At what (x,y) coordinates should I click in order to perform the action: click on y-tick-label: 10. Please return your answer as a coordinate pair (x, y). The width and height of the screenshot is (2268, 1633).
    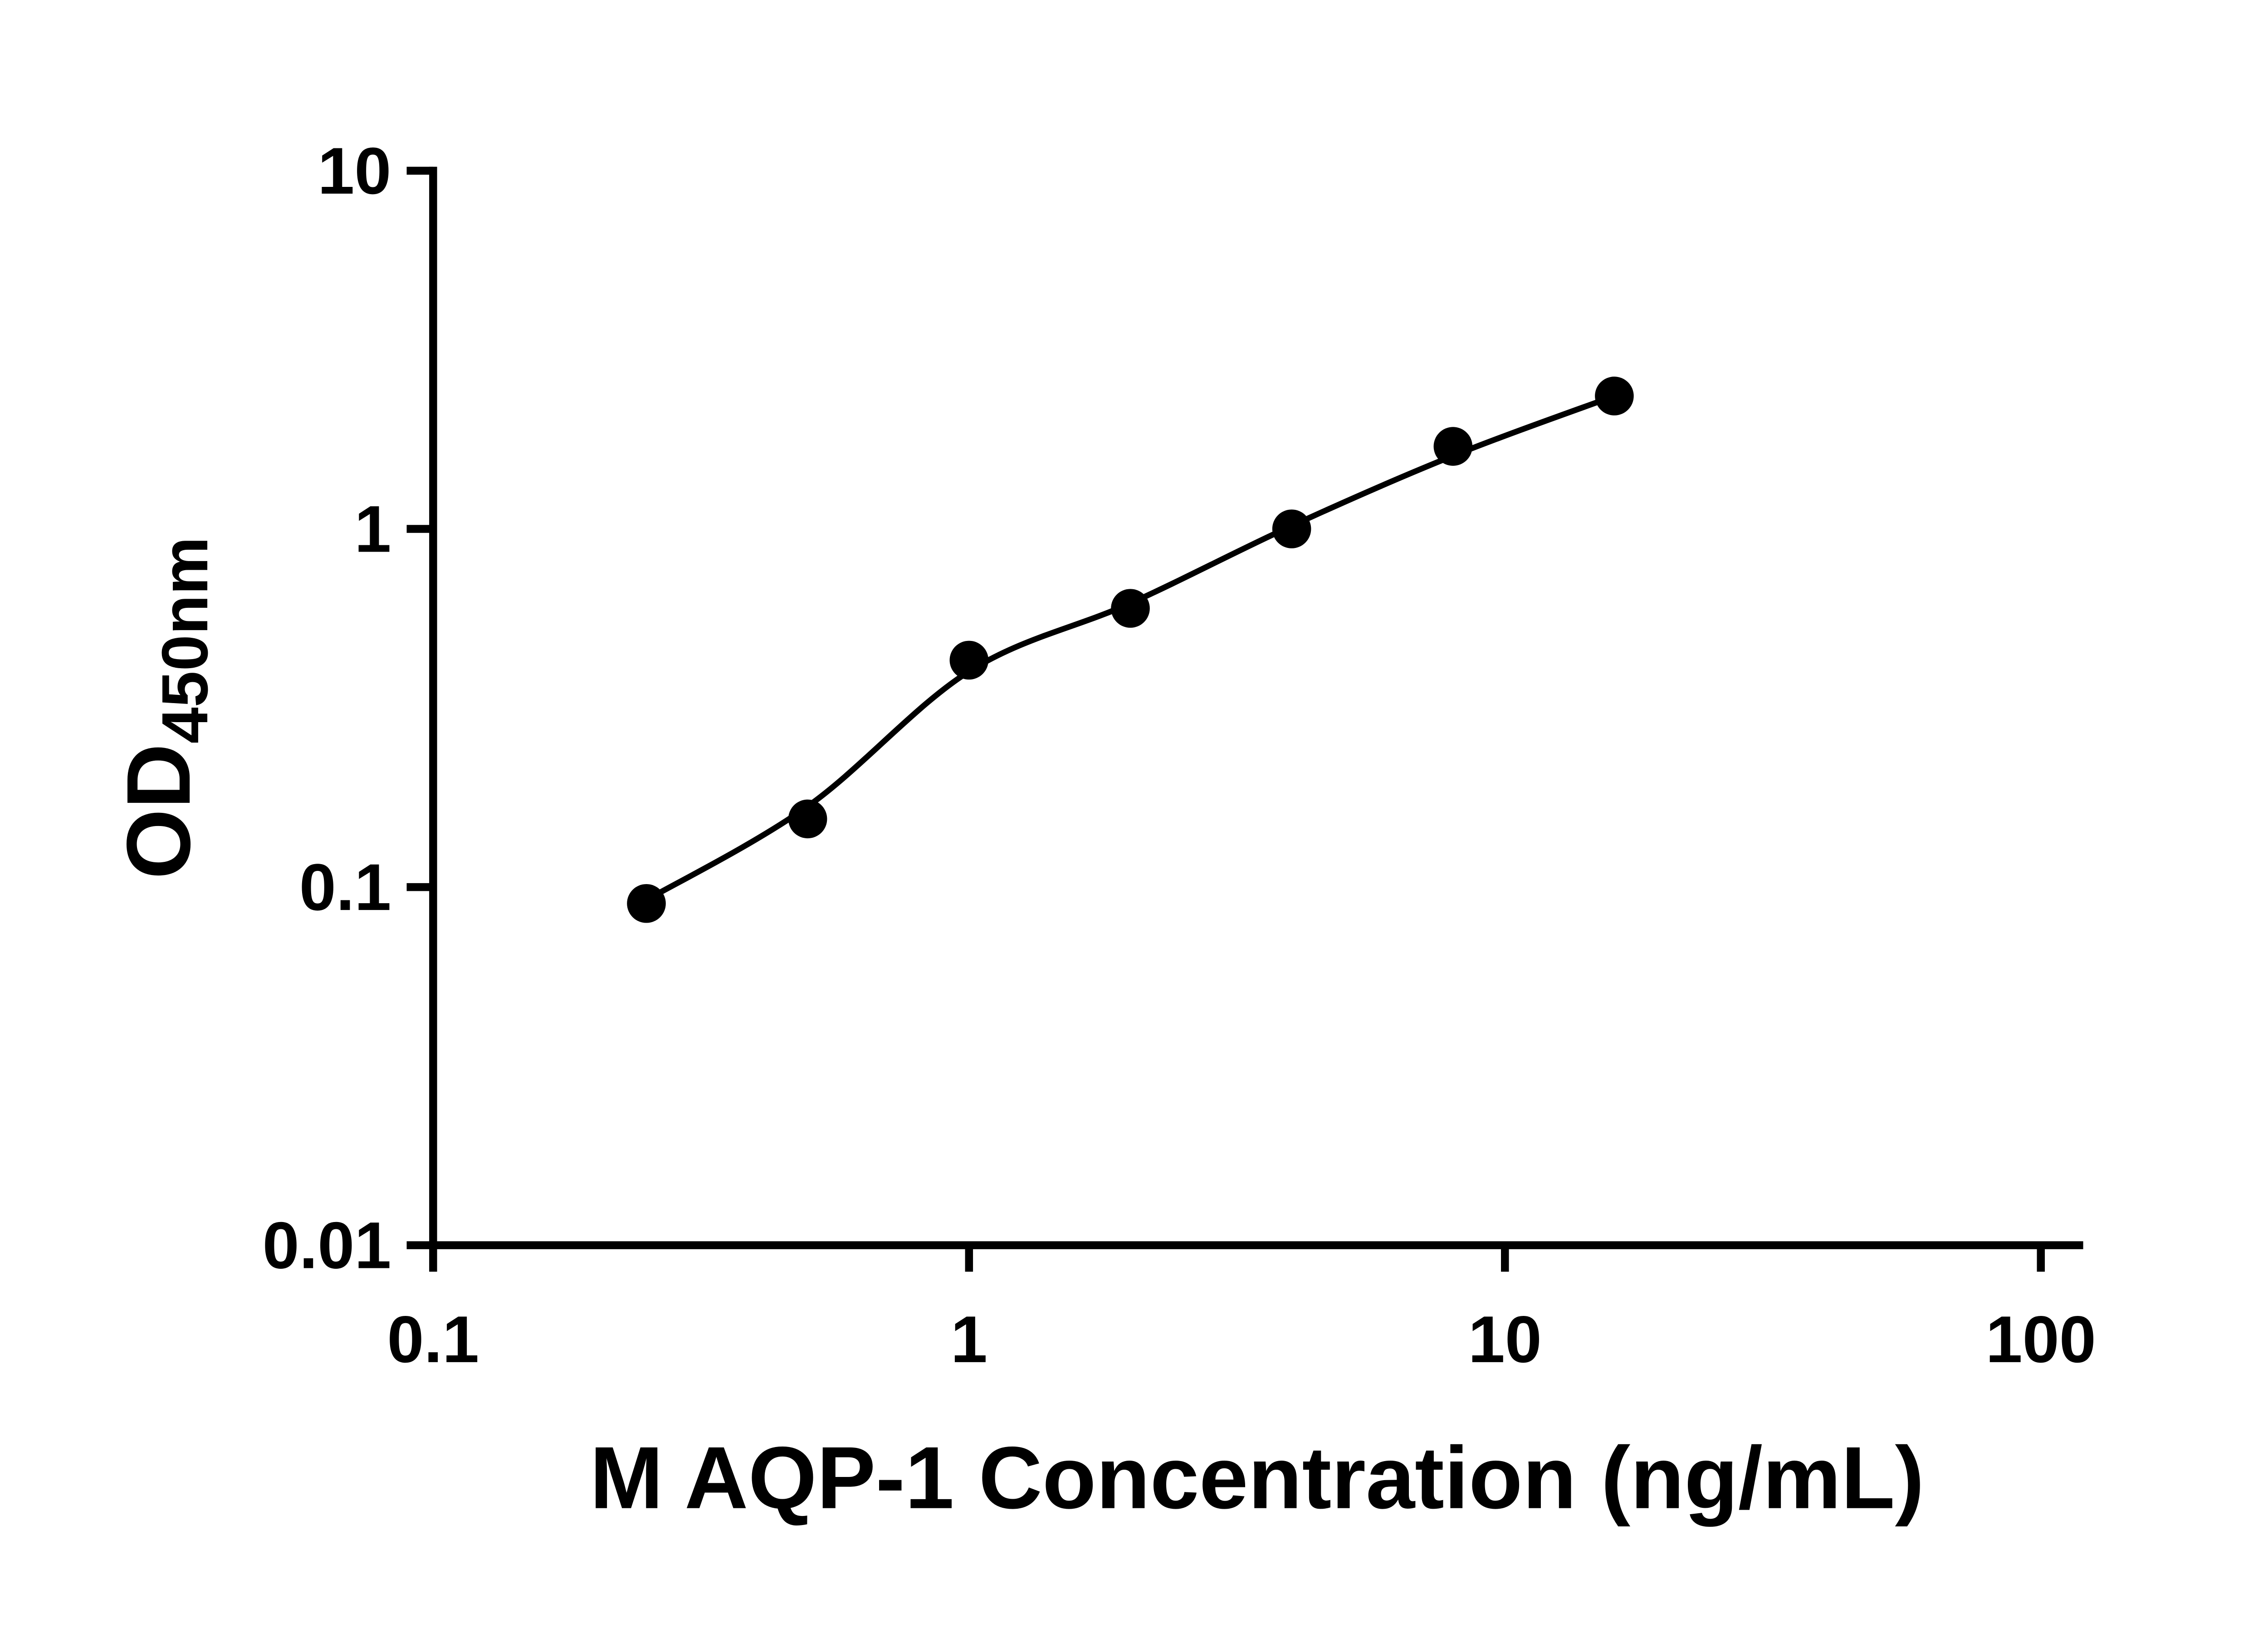
    Looking at the image, I should click on (354, 171).